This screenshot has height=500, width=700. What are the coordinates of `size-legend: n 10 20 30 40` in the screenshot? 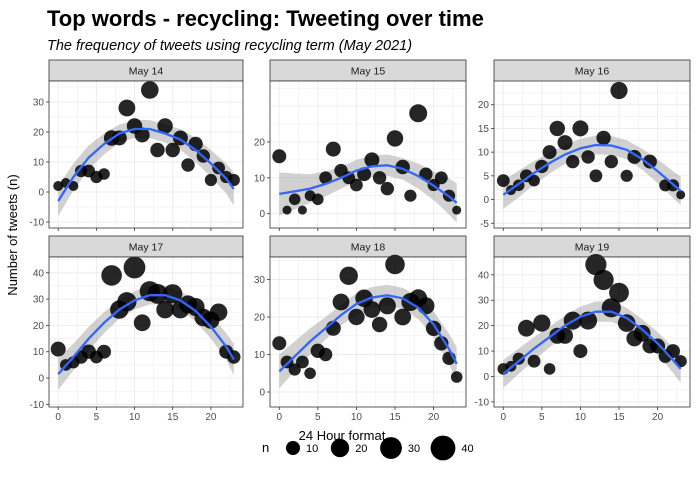 It's located at (368, 448).